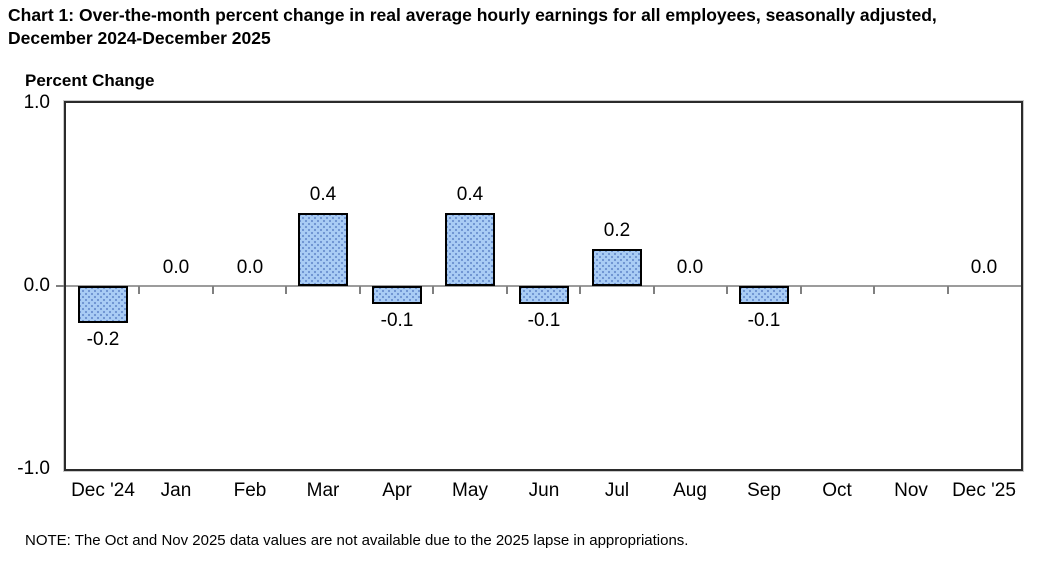  Describe the element at coordinates (470, 249) in the screenshot. I see `bar-may` at that location.